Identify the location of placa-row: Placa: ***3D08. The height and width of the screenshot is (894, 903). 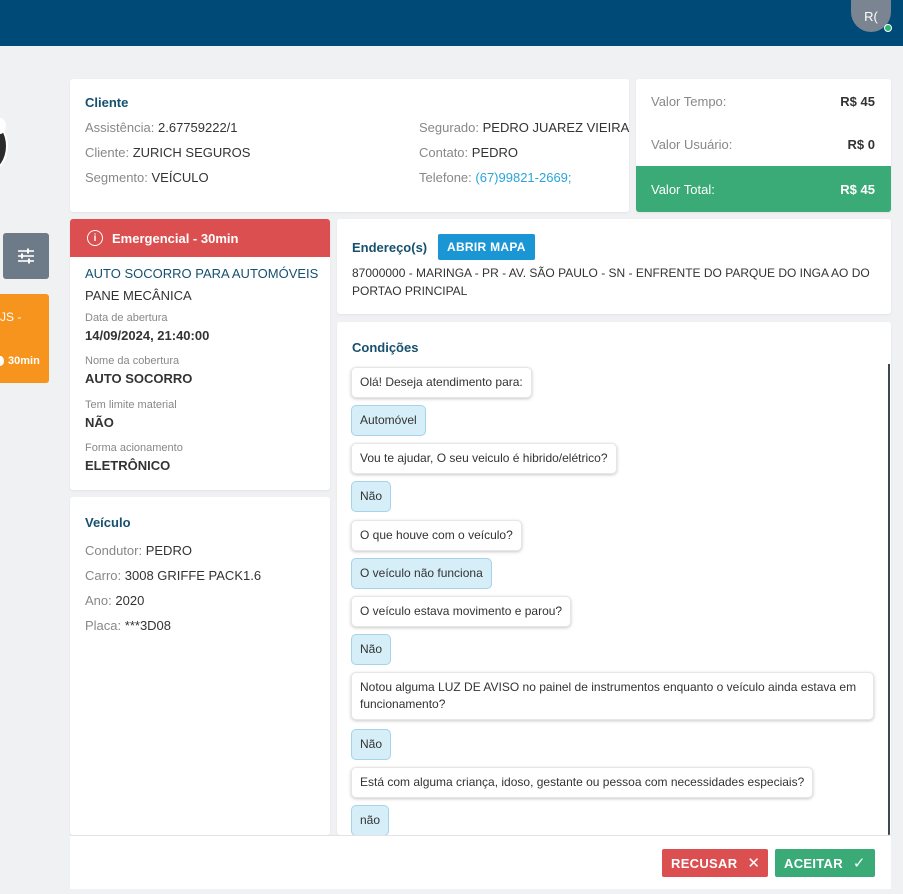
(128, 625).